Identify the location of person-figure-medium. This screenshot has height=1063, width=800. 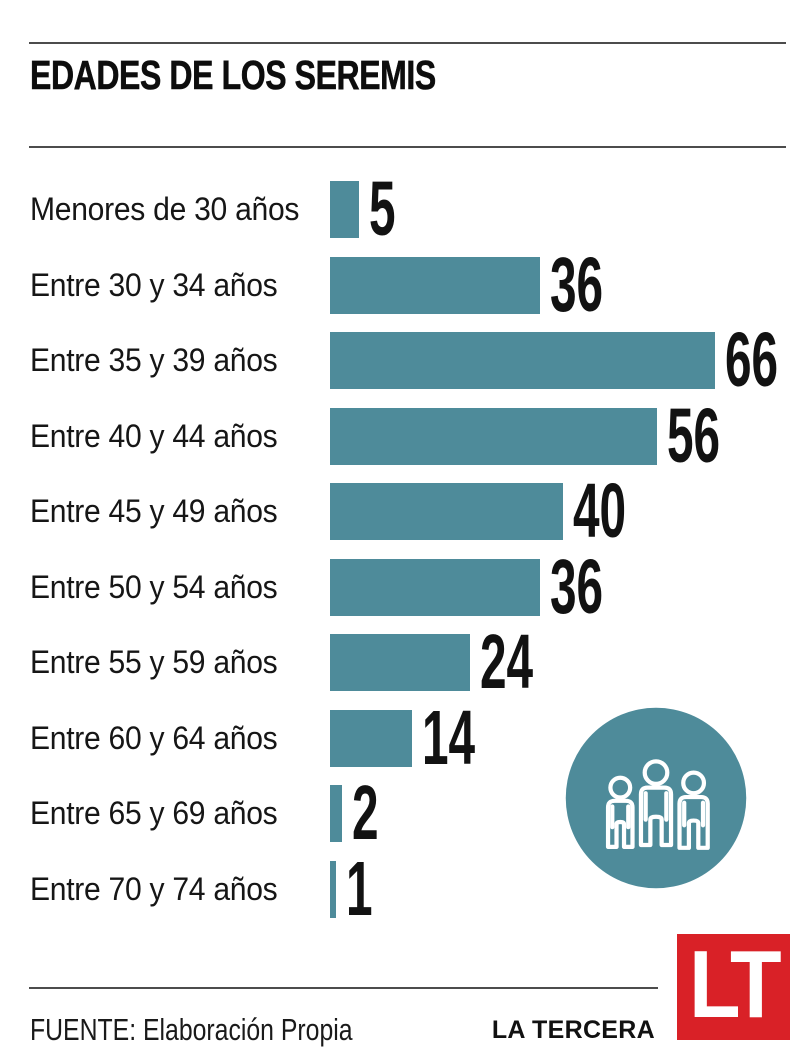
(693, 810).